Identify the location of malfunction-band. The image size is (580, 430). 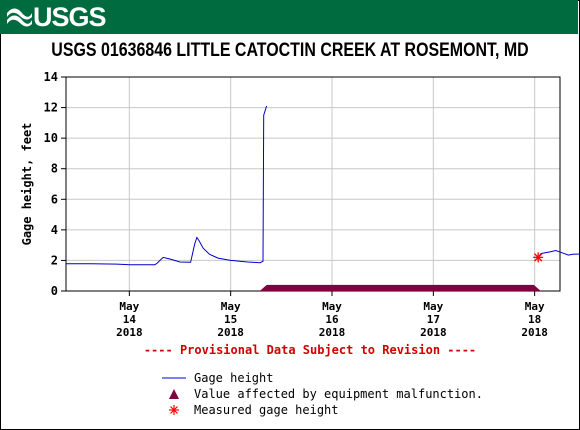
(400, 287).